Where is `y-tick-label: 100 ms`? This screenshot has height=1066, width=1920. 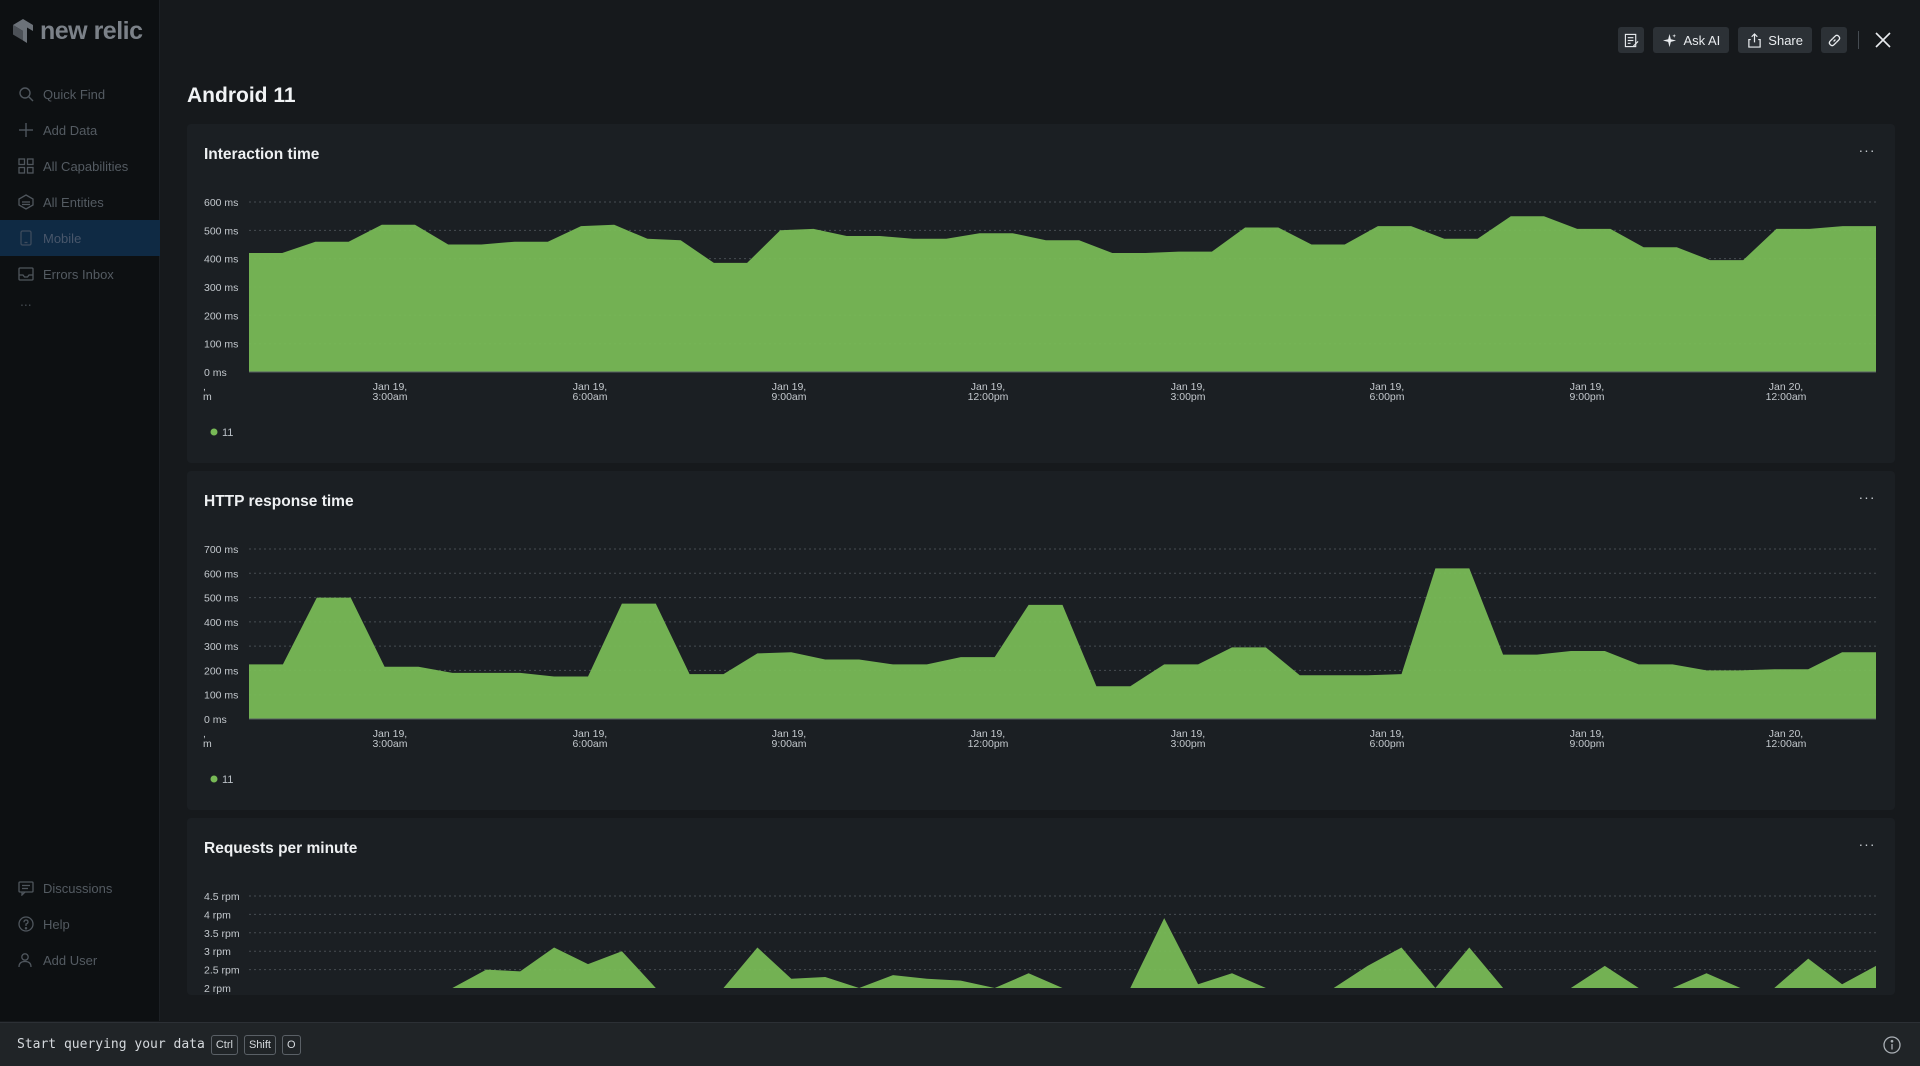 y-tick-label: 100 ms is located at coordinates (221, 696).